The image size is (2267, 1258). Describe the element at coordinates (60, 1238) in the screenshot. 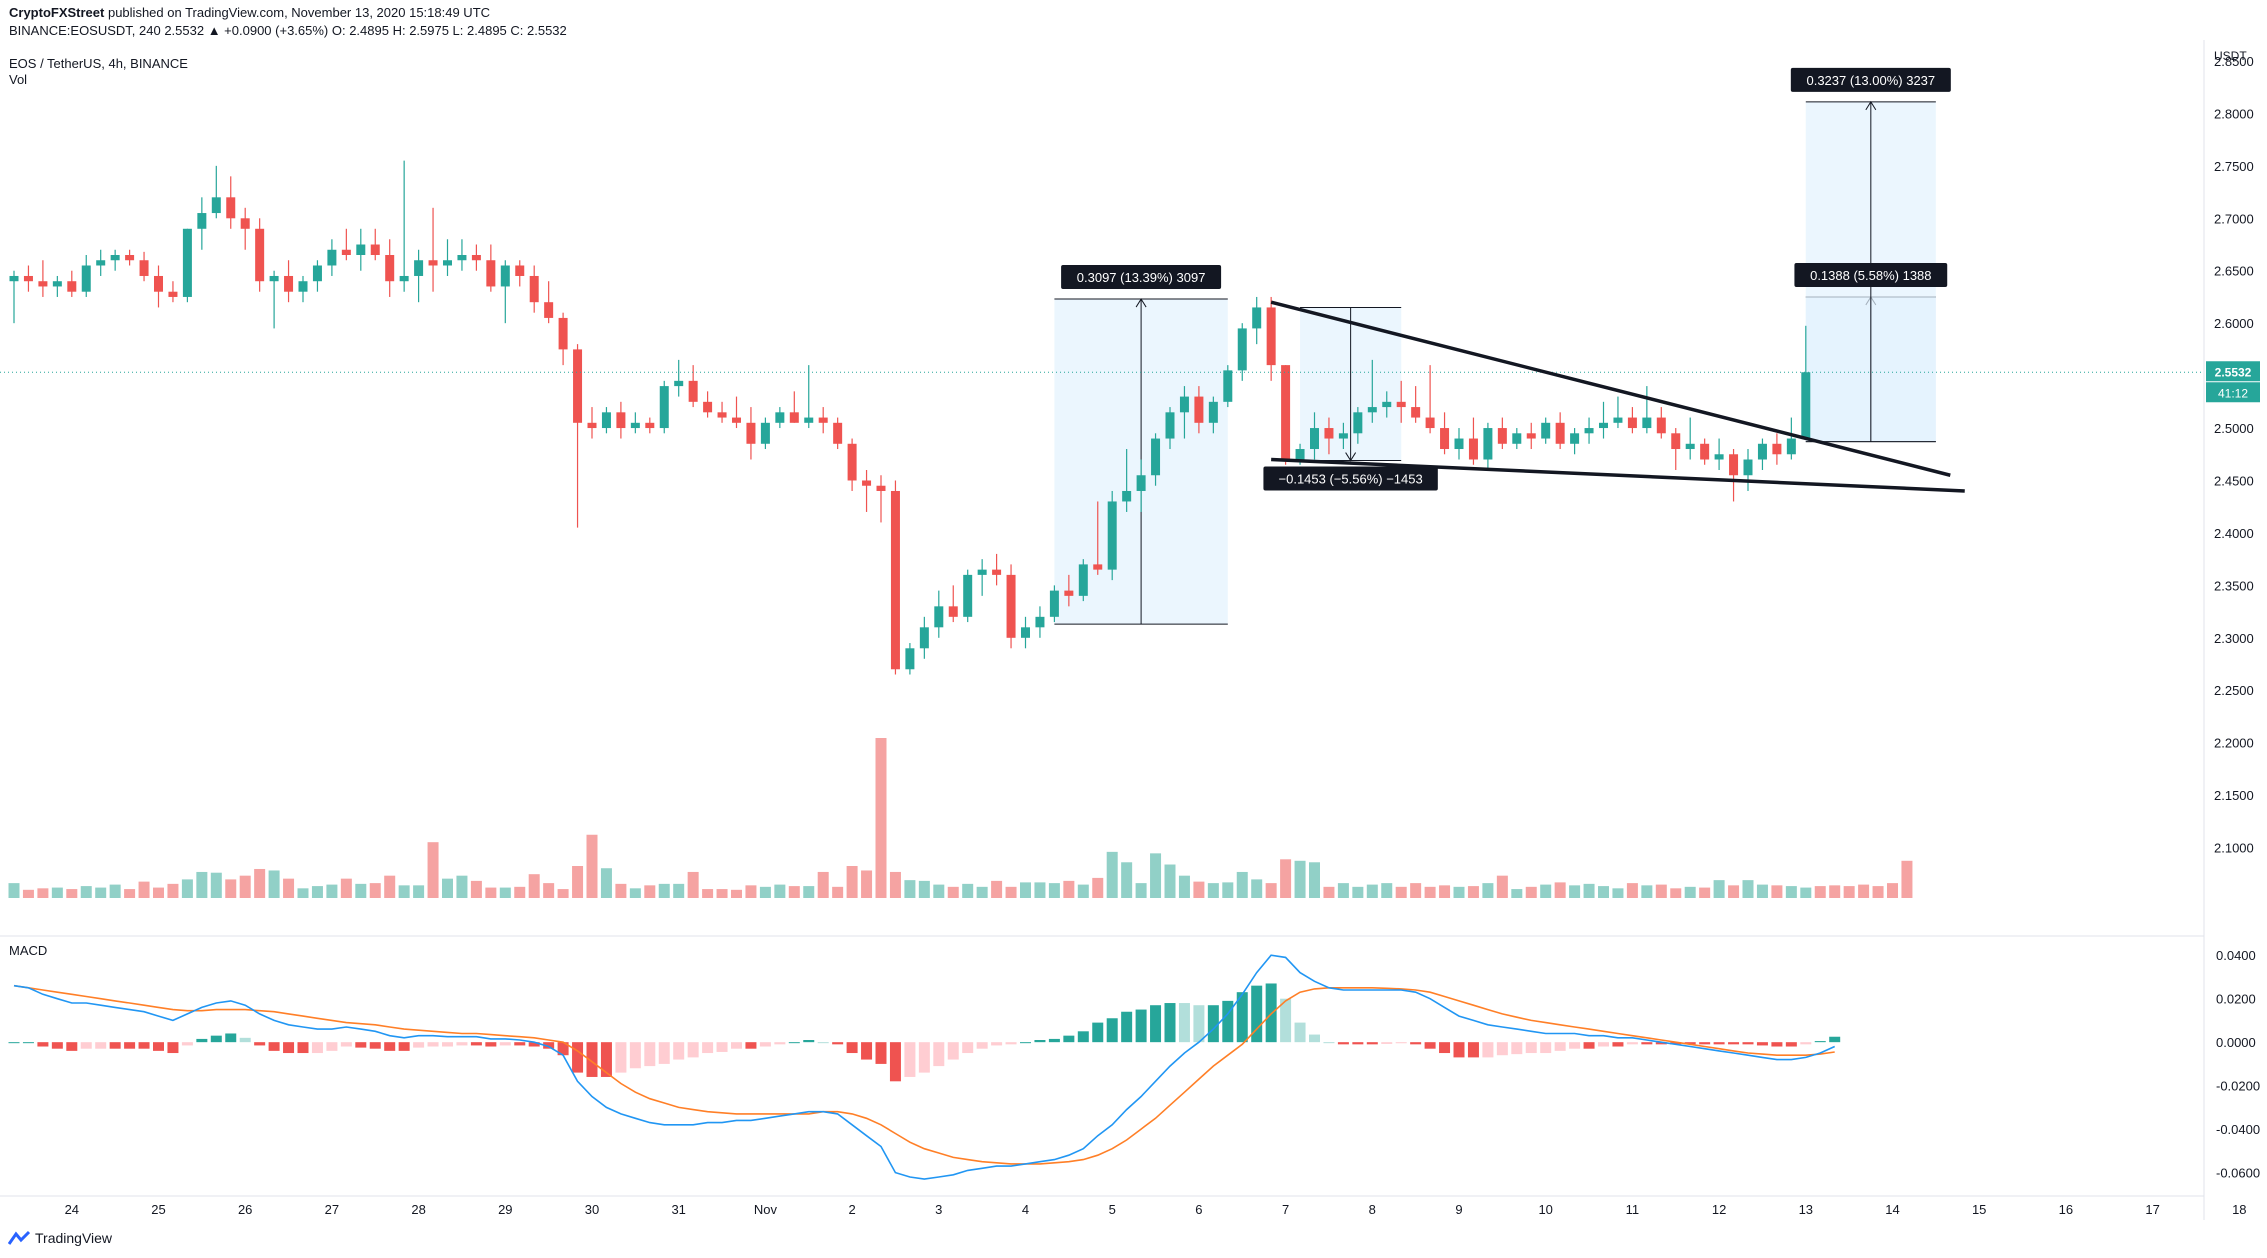

I see `tradingview-logo: TradingView` at that location.